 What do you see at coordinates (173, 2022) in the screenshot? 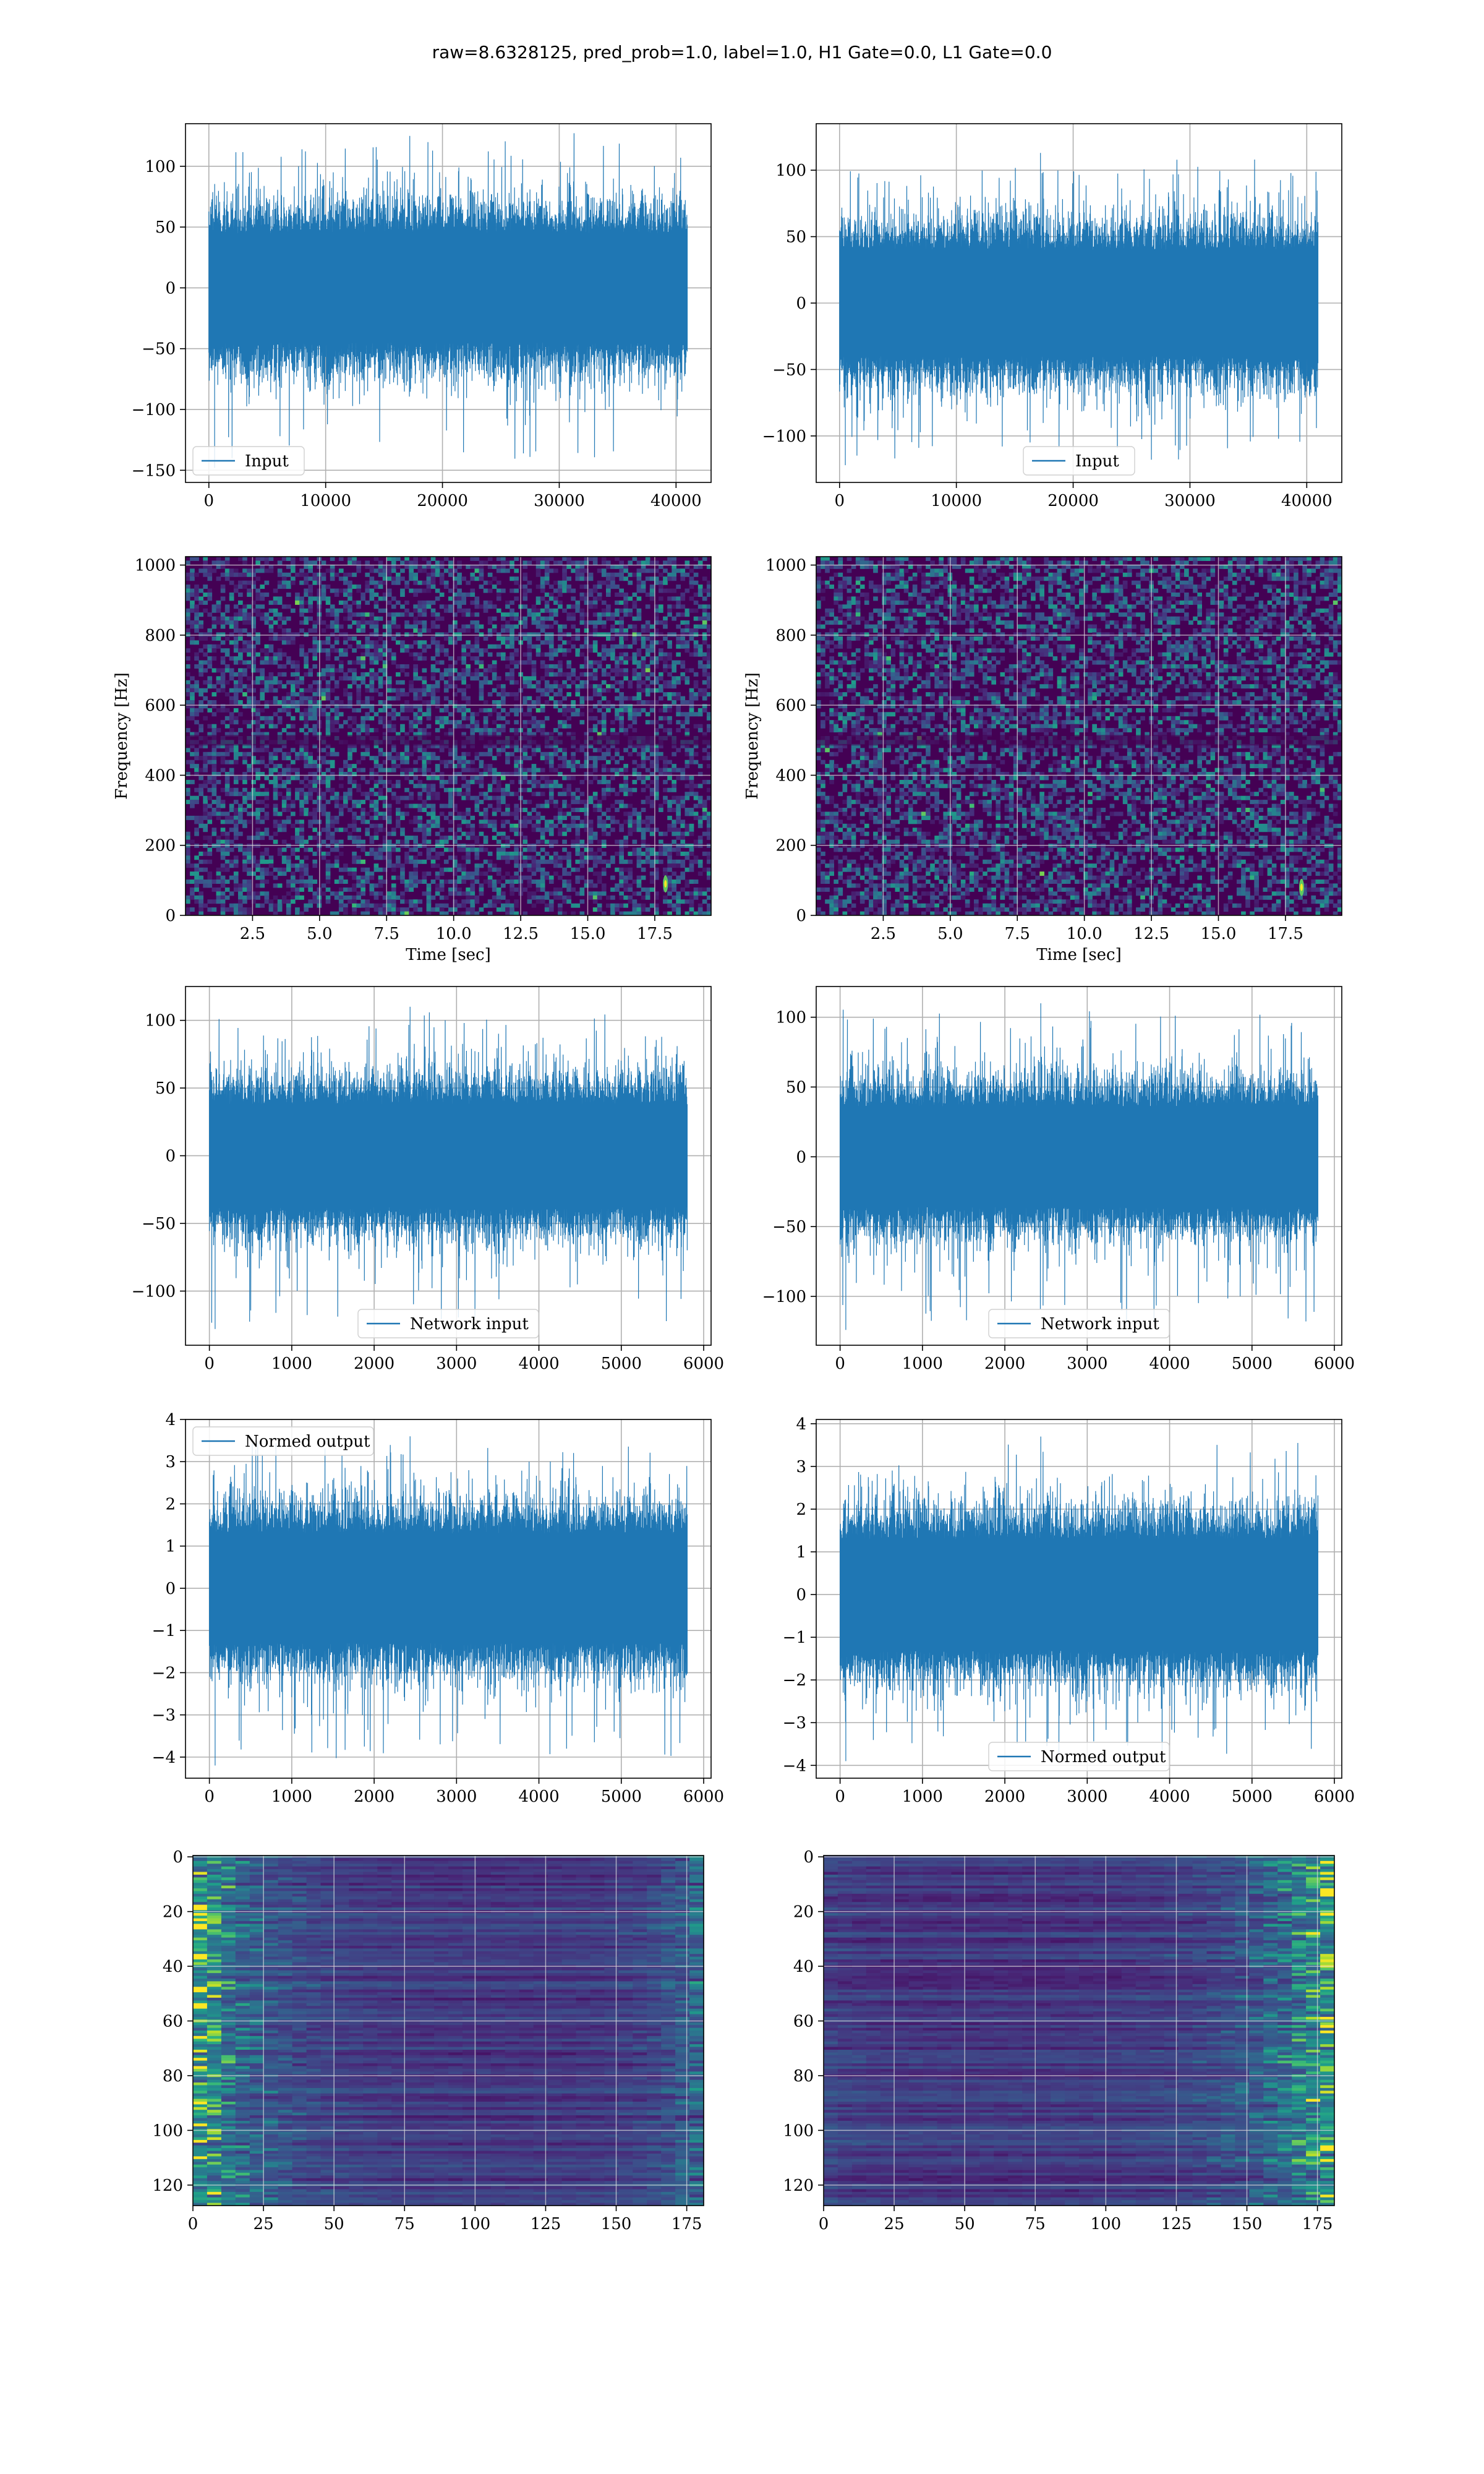
I see `y-tick-label: 60` at bounding box center [173, 2022].